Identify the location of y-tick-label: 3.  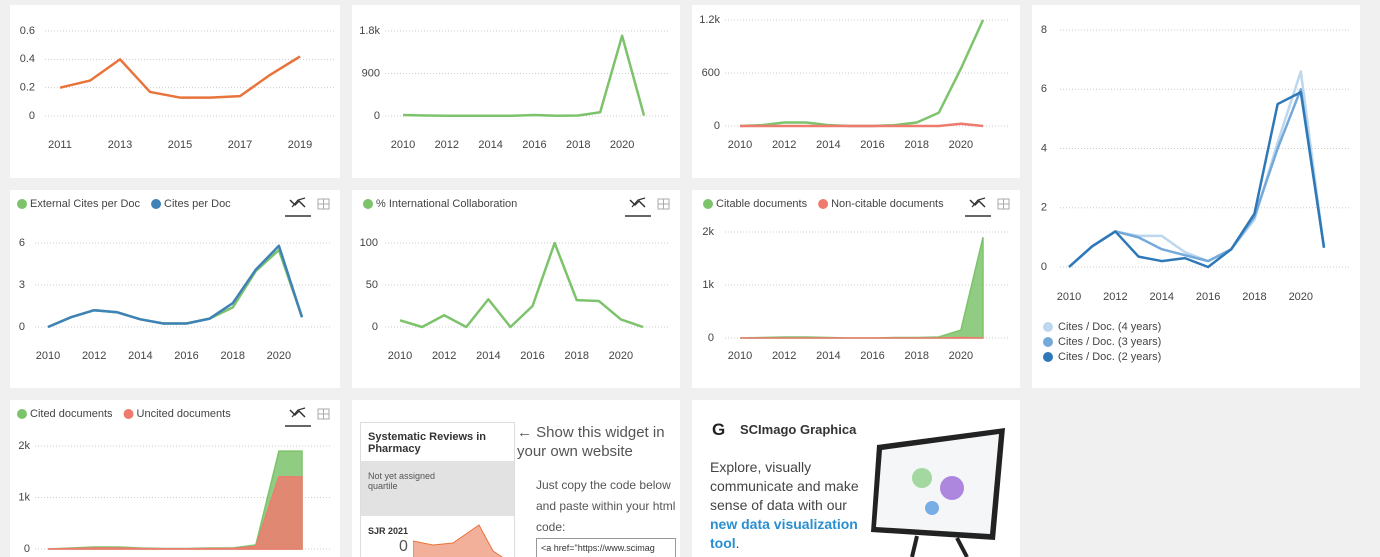
(22, 285).